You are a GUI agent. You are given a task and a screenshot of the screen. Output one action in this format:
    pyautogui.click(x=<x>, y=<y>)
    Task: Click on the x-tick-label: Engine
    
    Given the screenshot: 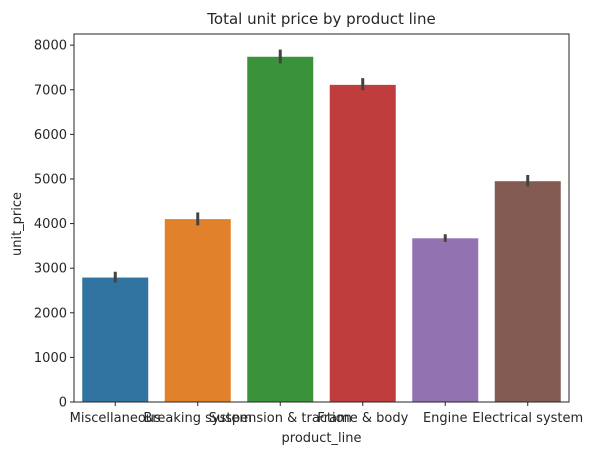 What is the action you would take?
    pyautogui.click(x=445, y=418)
    